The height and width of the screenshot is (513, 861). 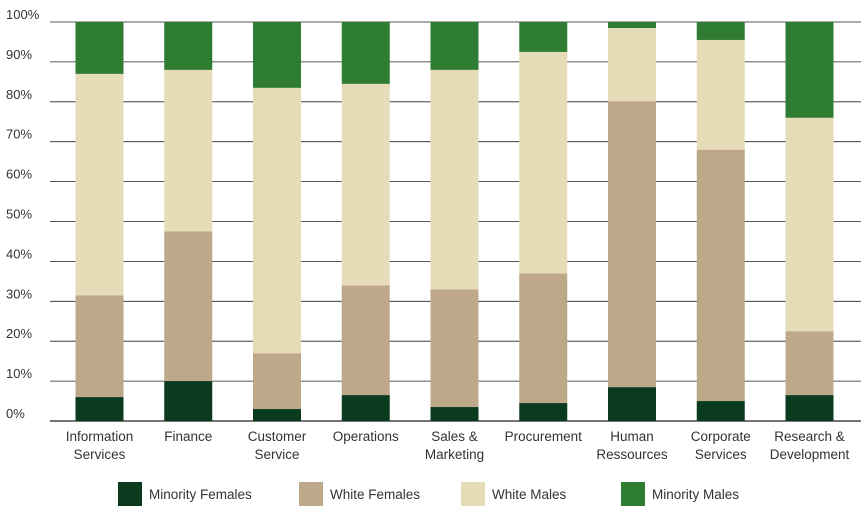 What do you see at coordinates (19, 253) in the screenshot?
I see `y-tick-label: 40%` at bounding box center [19, 253].